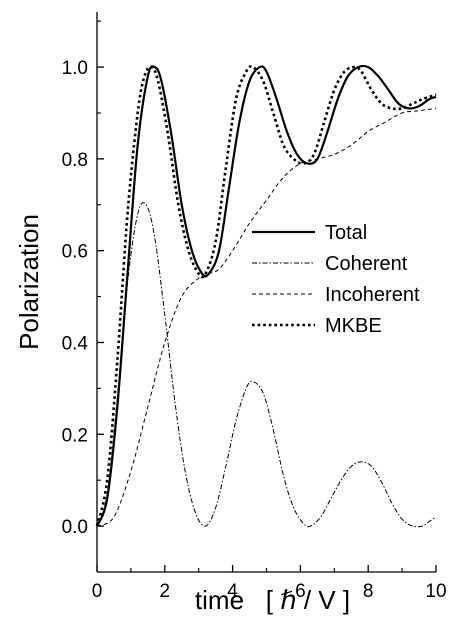 This screenshot has width=467, height=621. I want to click on y-tick-label: 1.0, so click(75, 68).